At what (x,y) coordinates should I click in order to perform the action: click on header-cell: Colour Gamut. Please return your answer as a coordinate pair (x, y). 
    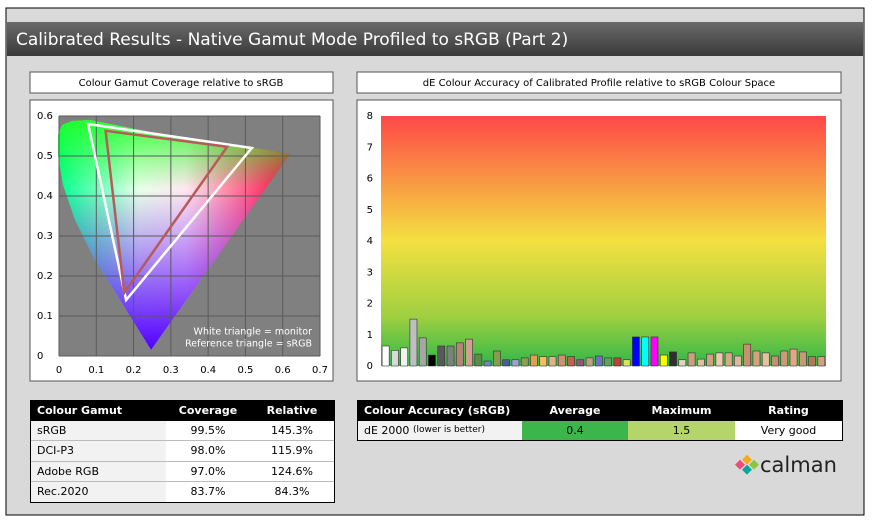
    Looking at the image, I should click on (80, 411).